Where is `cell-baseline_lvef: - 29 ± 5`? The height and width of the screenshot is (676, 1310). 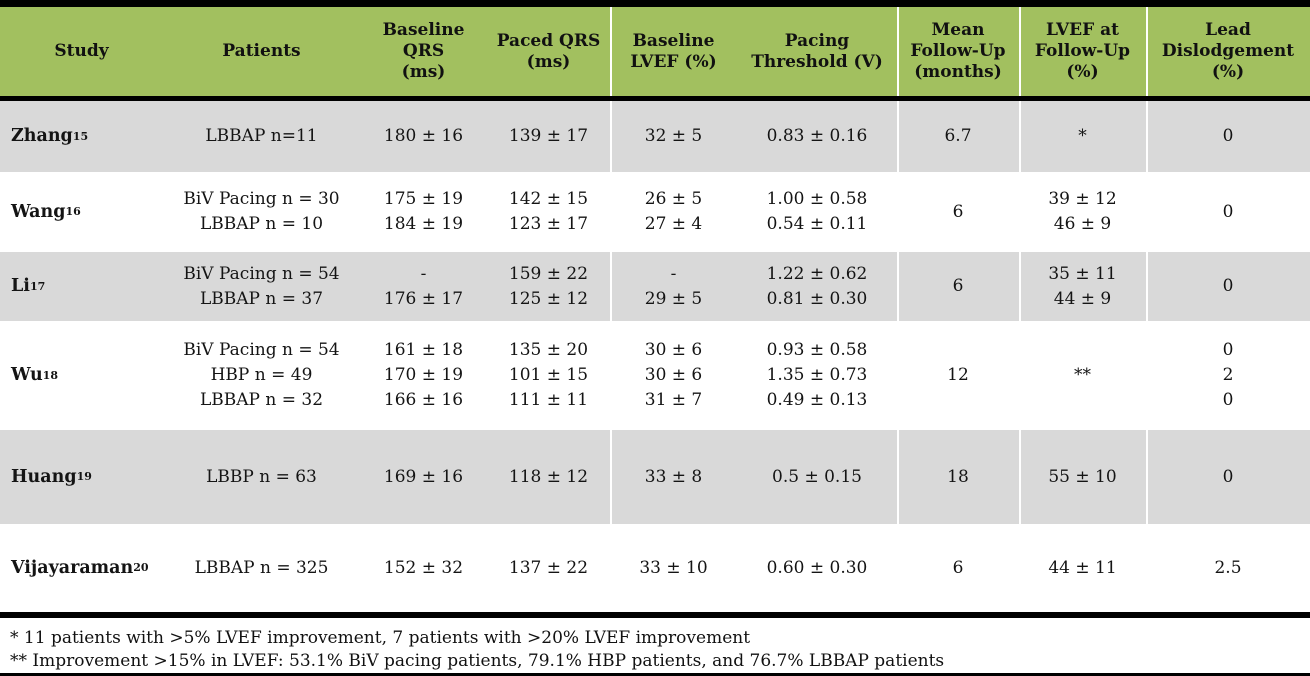
cell-baseline_lvef: - 29 ± 5 is located at coordinates (673, 286).